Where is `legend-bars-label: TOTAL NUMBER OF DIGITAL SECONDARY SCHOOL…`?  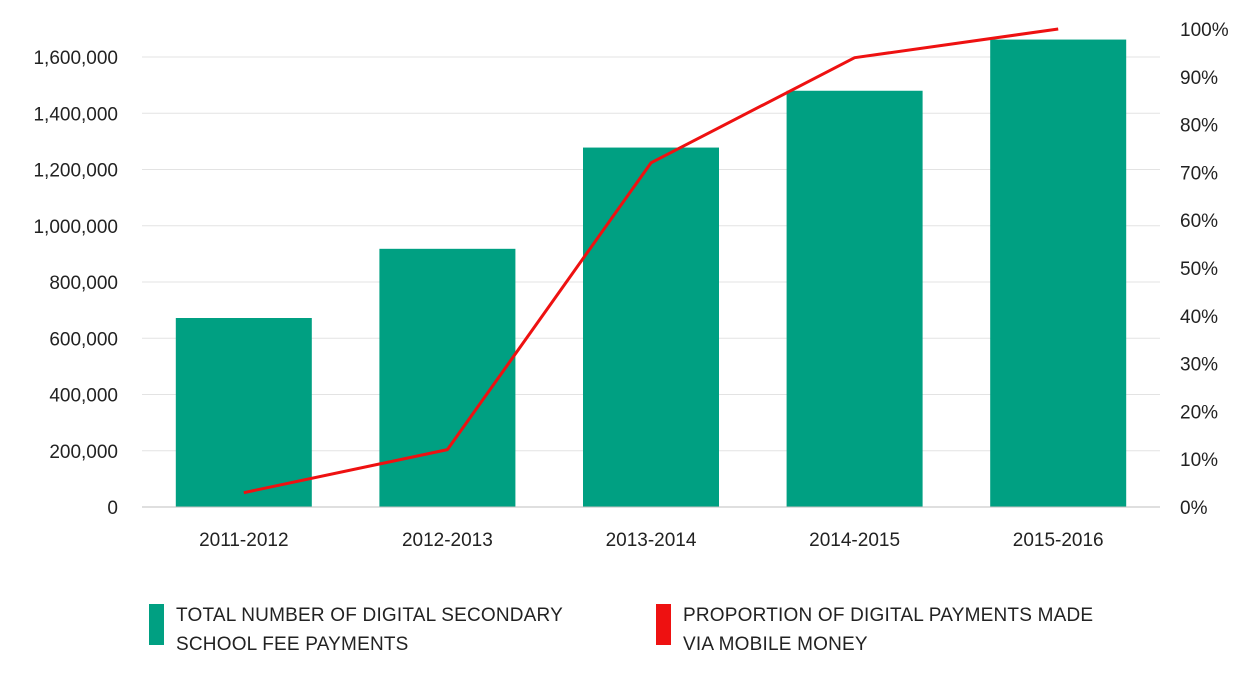
legend-bars-label: TOTAL NUMBER OF DIGITAL SECONDARY SCHOOL… is located at coordinates (370, 630).